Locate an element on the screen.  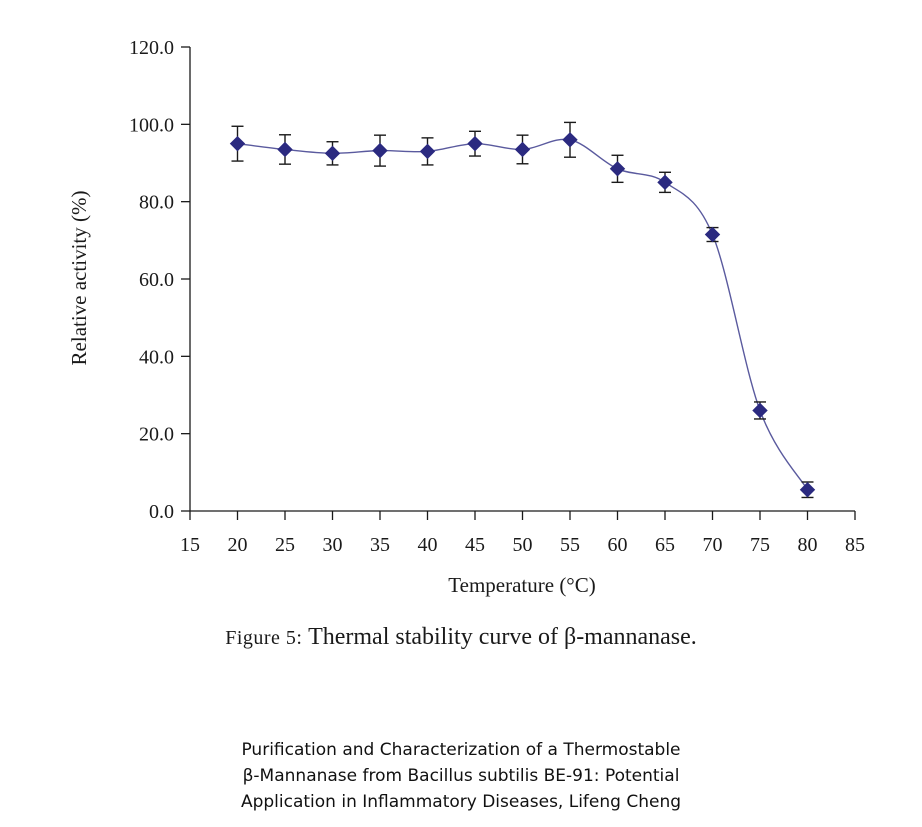
y-axis-label: Relative activity (%) is located at coordinates (79, 278).